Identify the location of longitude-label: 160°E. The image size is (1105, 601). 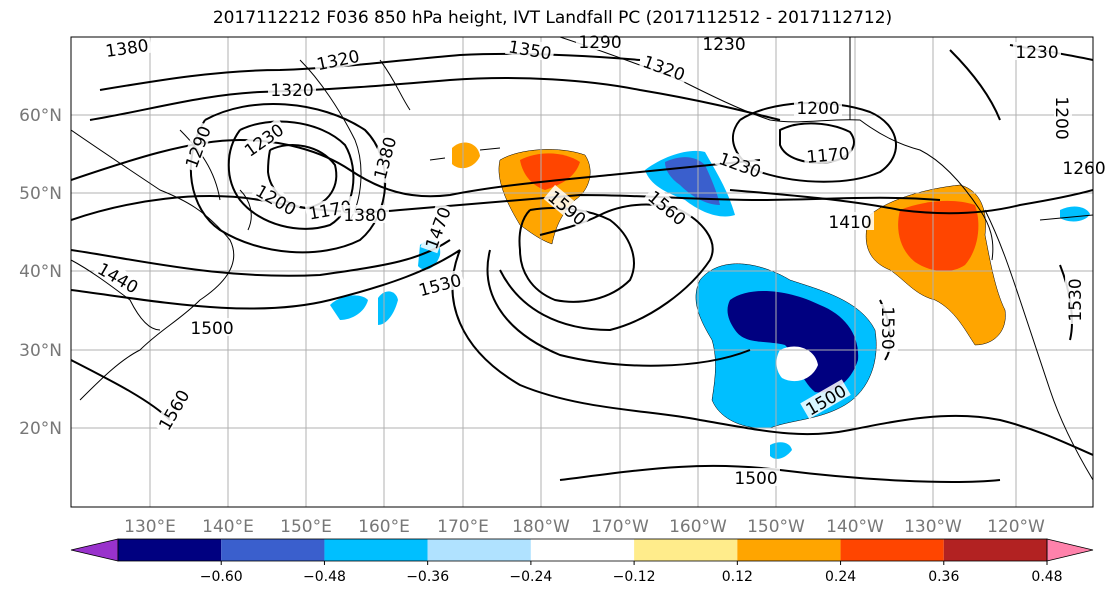
(384, 527).